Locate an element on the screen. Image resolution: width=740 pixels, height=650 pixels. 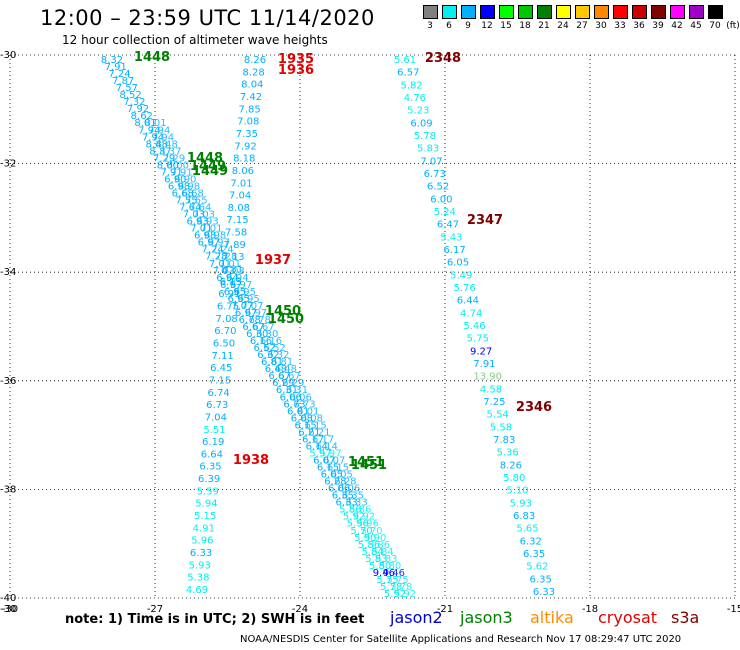
wave-height-value: 7.29 is located at coordinates (164, 158).